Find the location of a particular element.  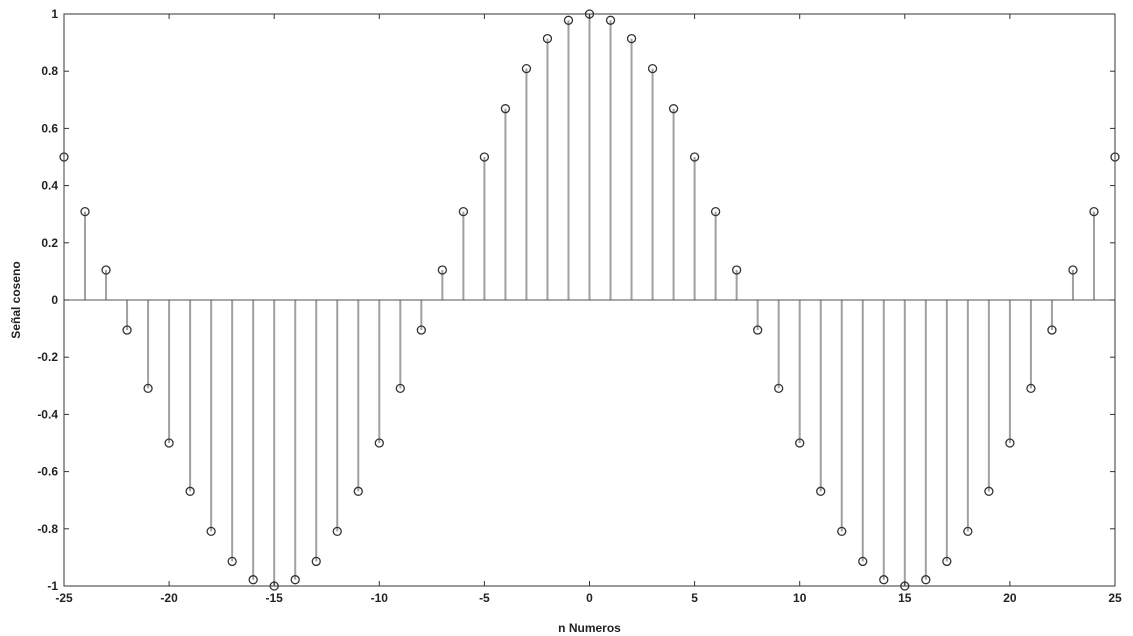

y-tick-label: 0.8 is located at coordinates (49, 71).